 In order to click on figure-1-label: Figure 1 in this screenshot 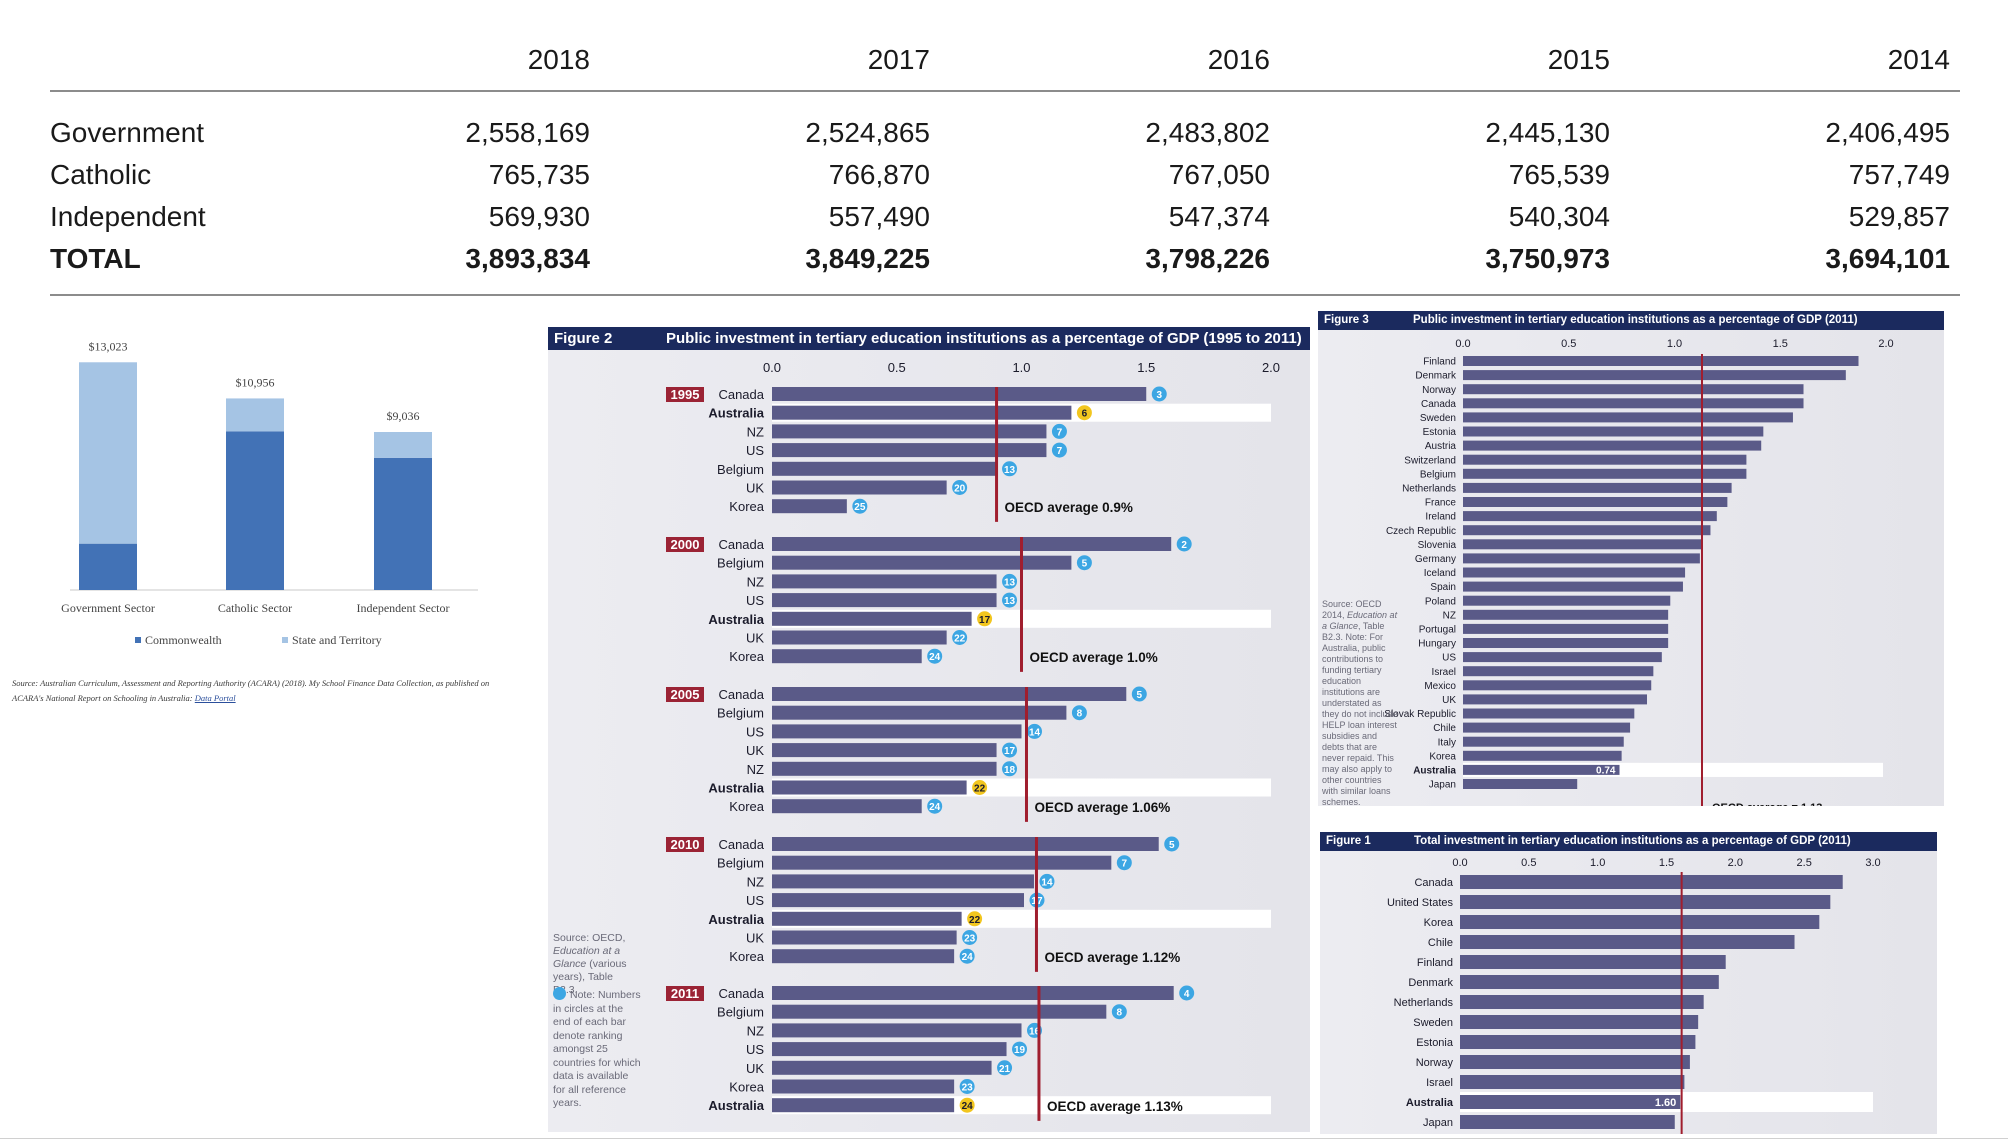, I will do `click(1348, 841)`.